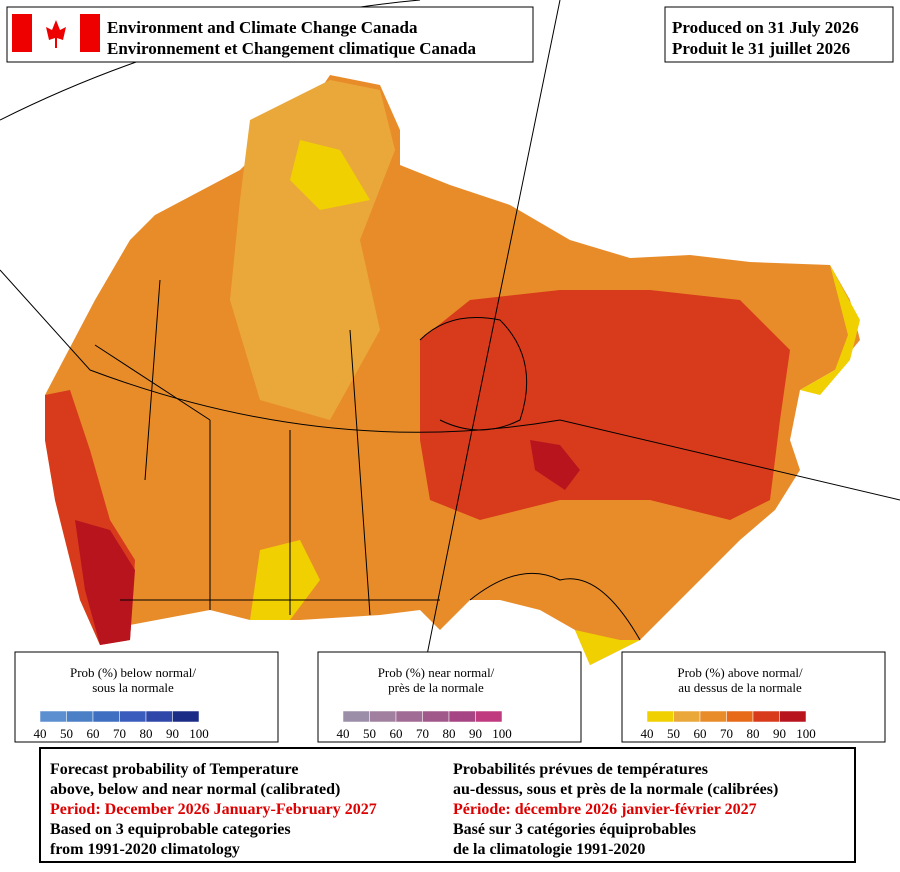 The width and height of the screenshot is (900, 872). I want to click on footer-line: Based on 3 equiprobable categories, so click(170, 829).